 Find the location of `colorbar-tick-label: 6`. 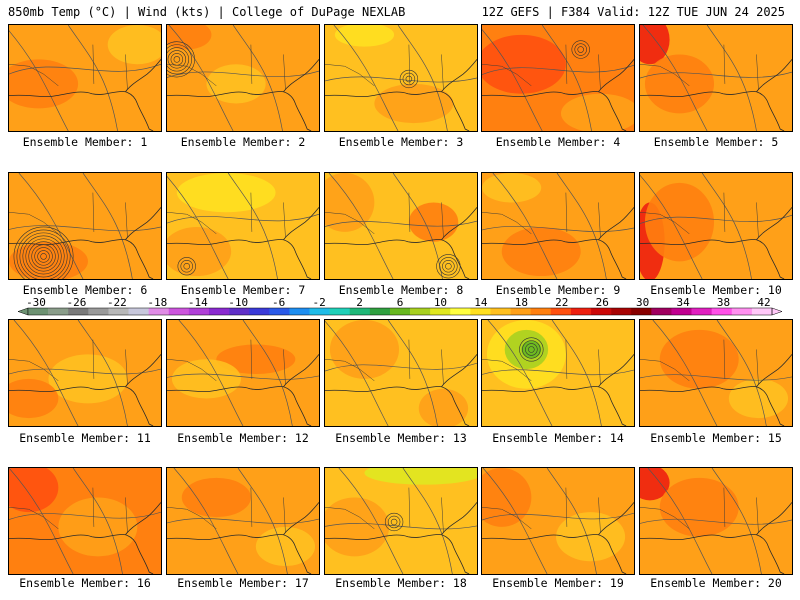

colorbar-tick-label: 6 is located at coordinates (400, 303).